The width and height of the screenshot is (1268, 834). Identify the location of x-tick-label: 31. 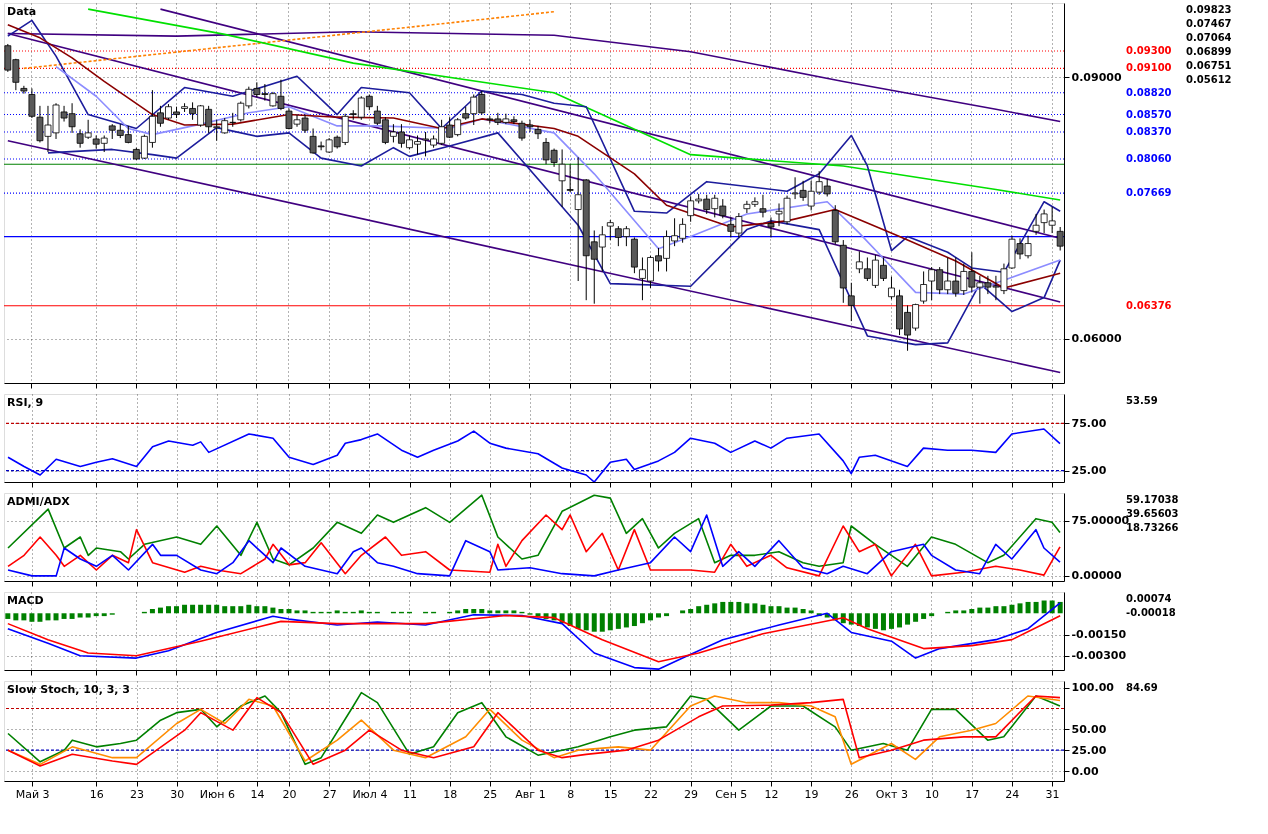
(1052, 794).